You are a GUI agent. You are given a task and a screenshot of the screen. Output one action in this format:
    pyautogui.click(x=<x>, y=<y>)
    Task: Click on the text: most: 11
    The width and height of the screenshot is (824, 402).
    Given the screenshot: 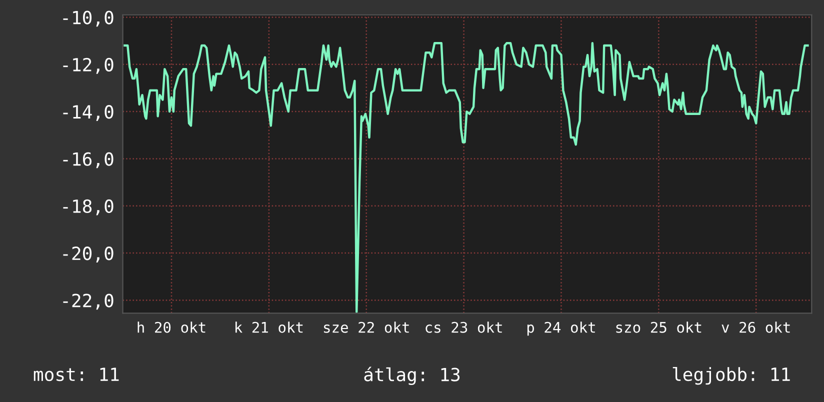 What is the action you would take?
    pyautogui.click(x=76, y=375)
    